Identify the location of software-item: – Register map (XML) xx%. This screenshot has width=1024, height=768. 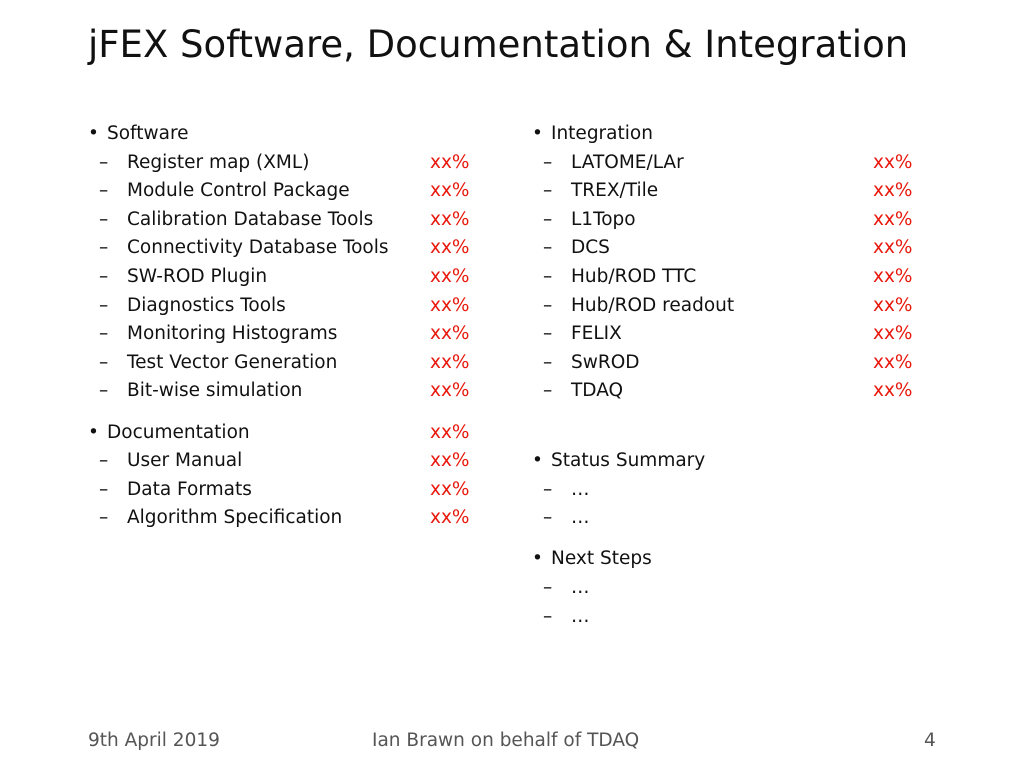
(288, 163).